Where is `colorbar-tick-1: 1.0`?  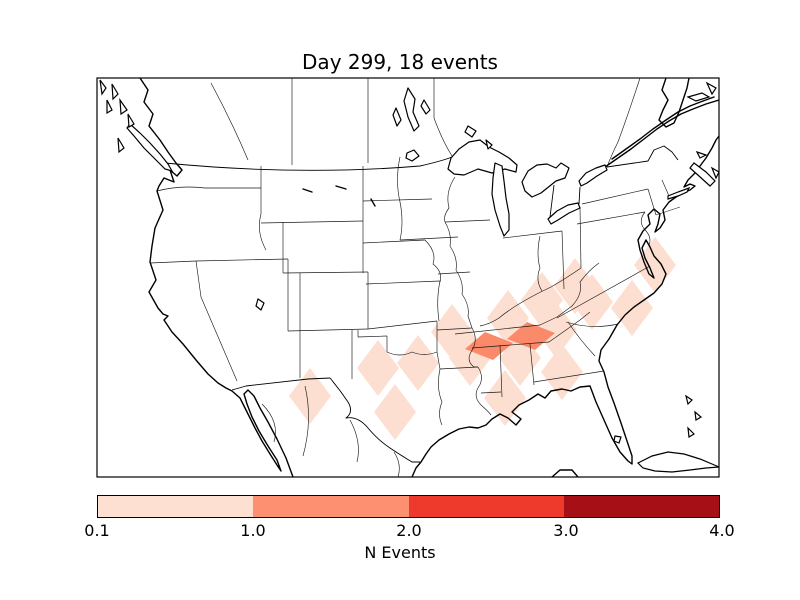 colorbar-tick-1: 1.0 is located at coordinates (253, 530).